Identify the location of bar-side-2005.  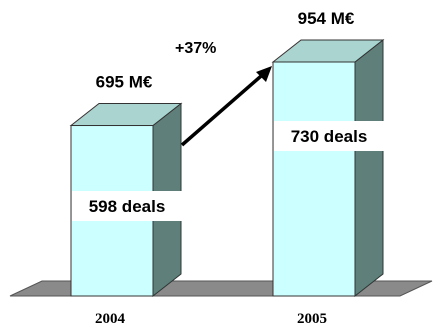
(369, 168).